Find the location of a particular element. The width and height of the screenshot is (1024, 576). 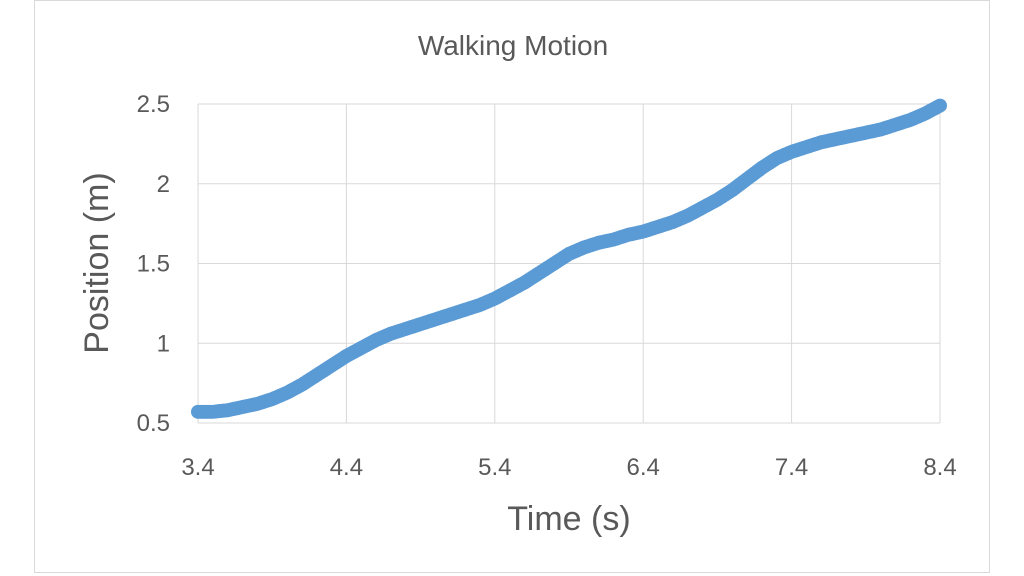

x-tick-labels: 3.4 4.4 5.4 6.4 7.4 8.4 is located at coordinates (568, 467).